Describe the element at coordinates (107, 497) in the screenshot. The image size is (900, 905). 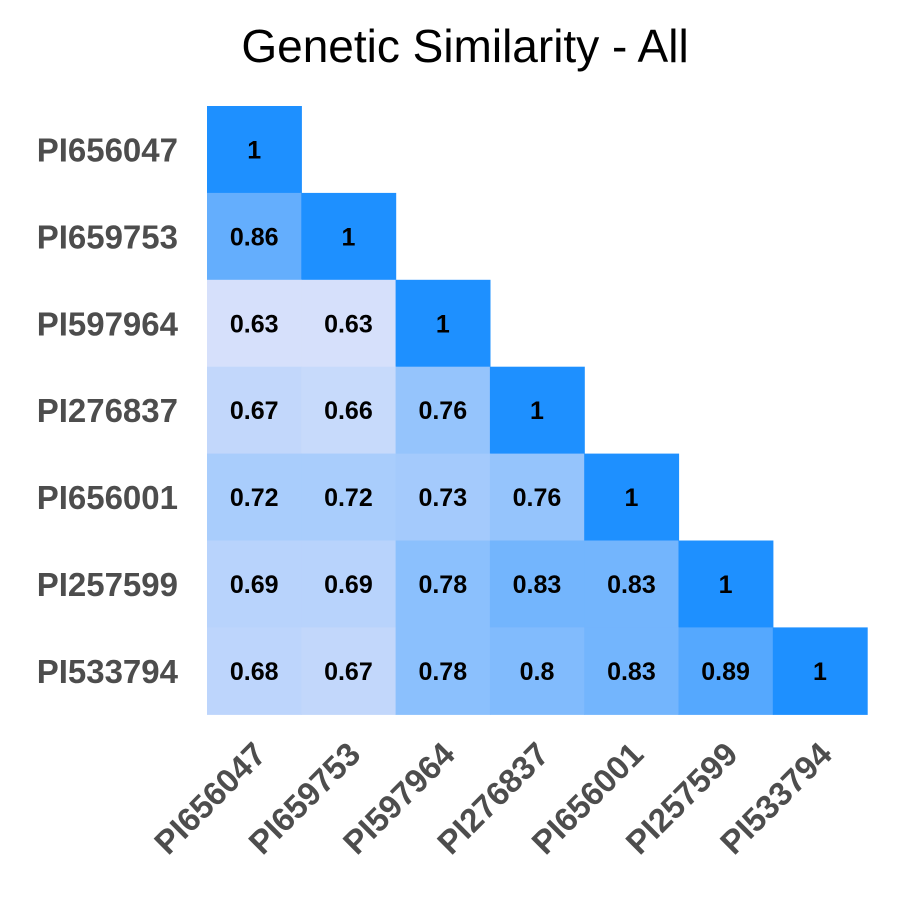
I see `row-tick-label: PI656001` at that location.